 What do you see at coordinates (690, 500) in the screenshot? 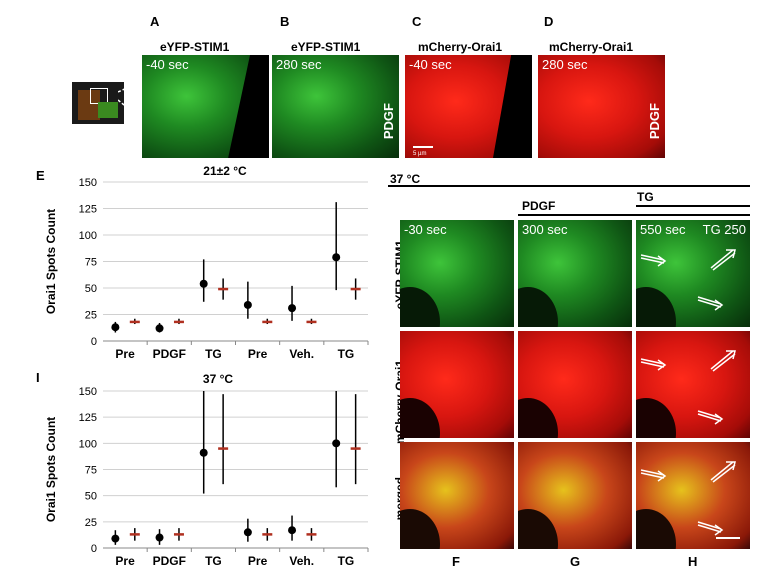
I see `panel-h-merged-arrows` at bounding box center [690, 500].